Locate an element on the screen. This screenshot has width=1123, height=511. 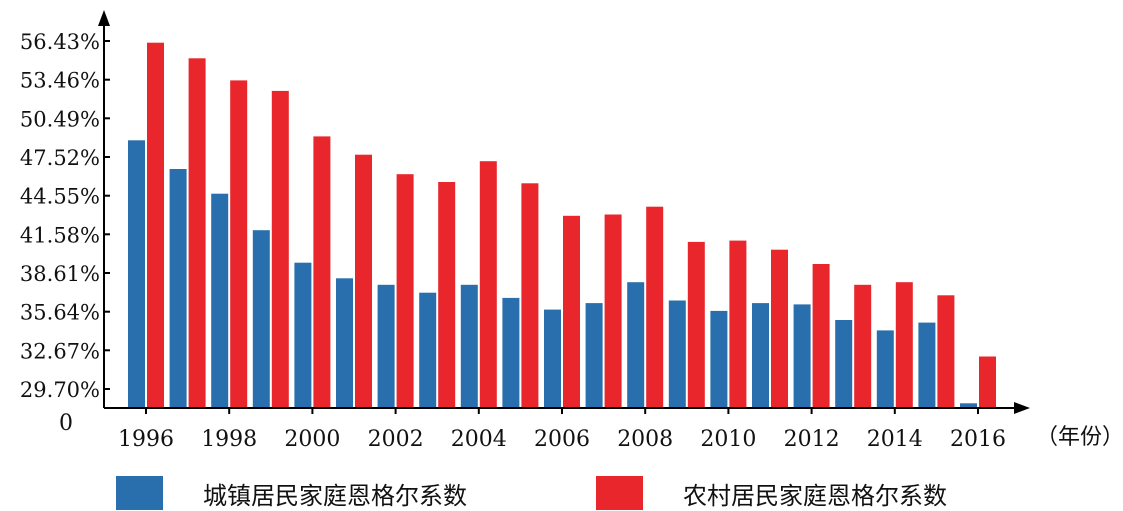
bar-rural-2000 is located at coordinates (322, 272).